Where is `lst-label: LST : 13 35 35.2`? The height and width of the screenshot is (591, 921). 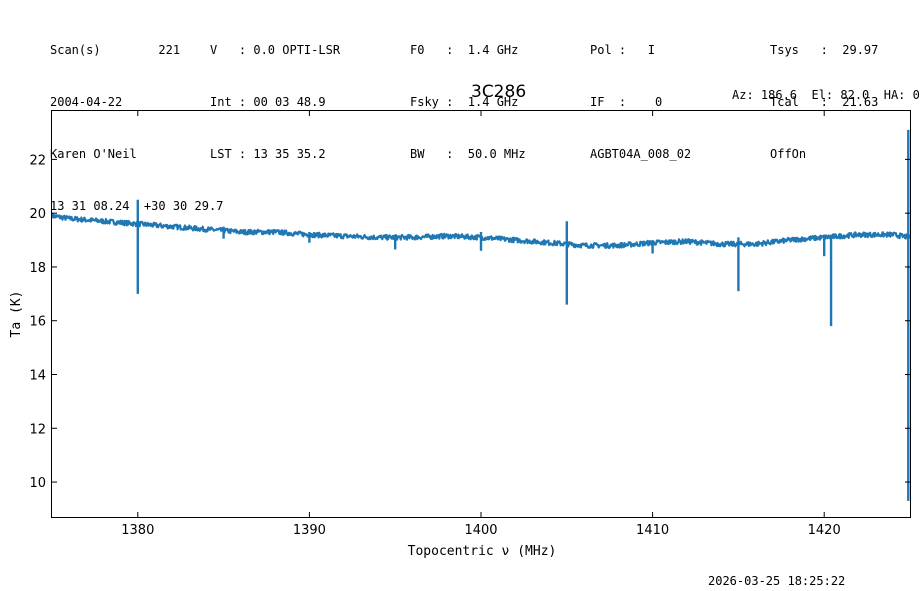
lst-label: LST : 13 35 35.2 is located at coordinates (268, 154).